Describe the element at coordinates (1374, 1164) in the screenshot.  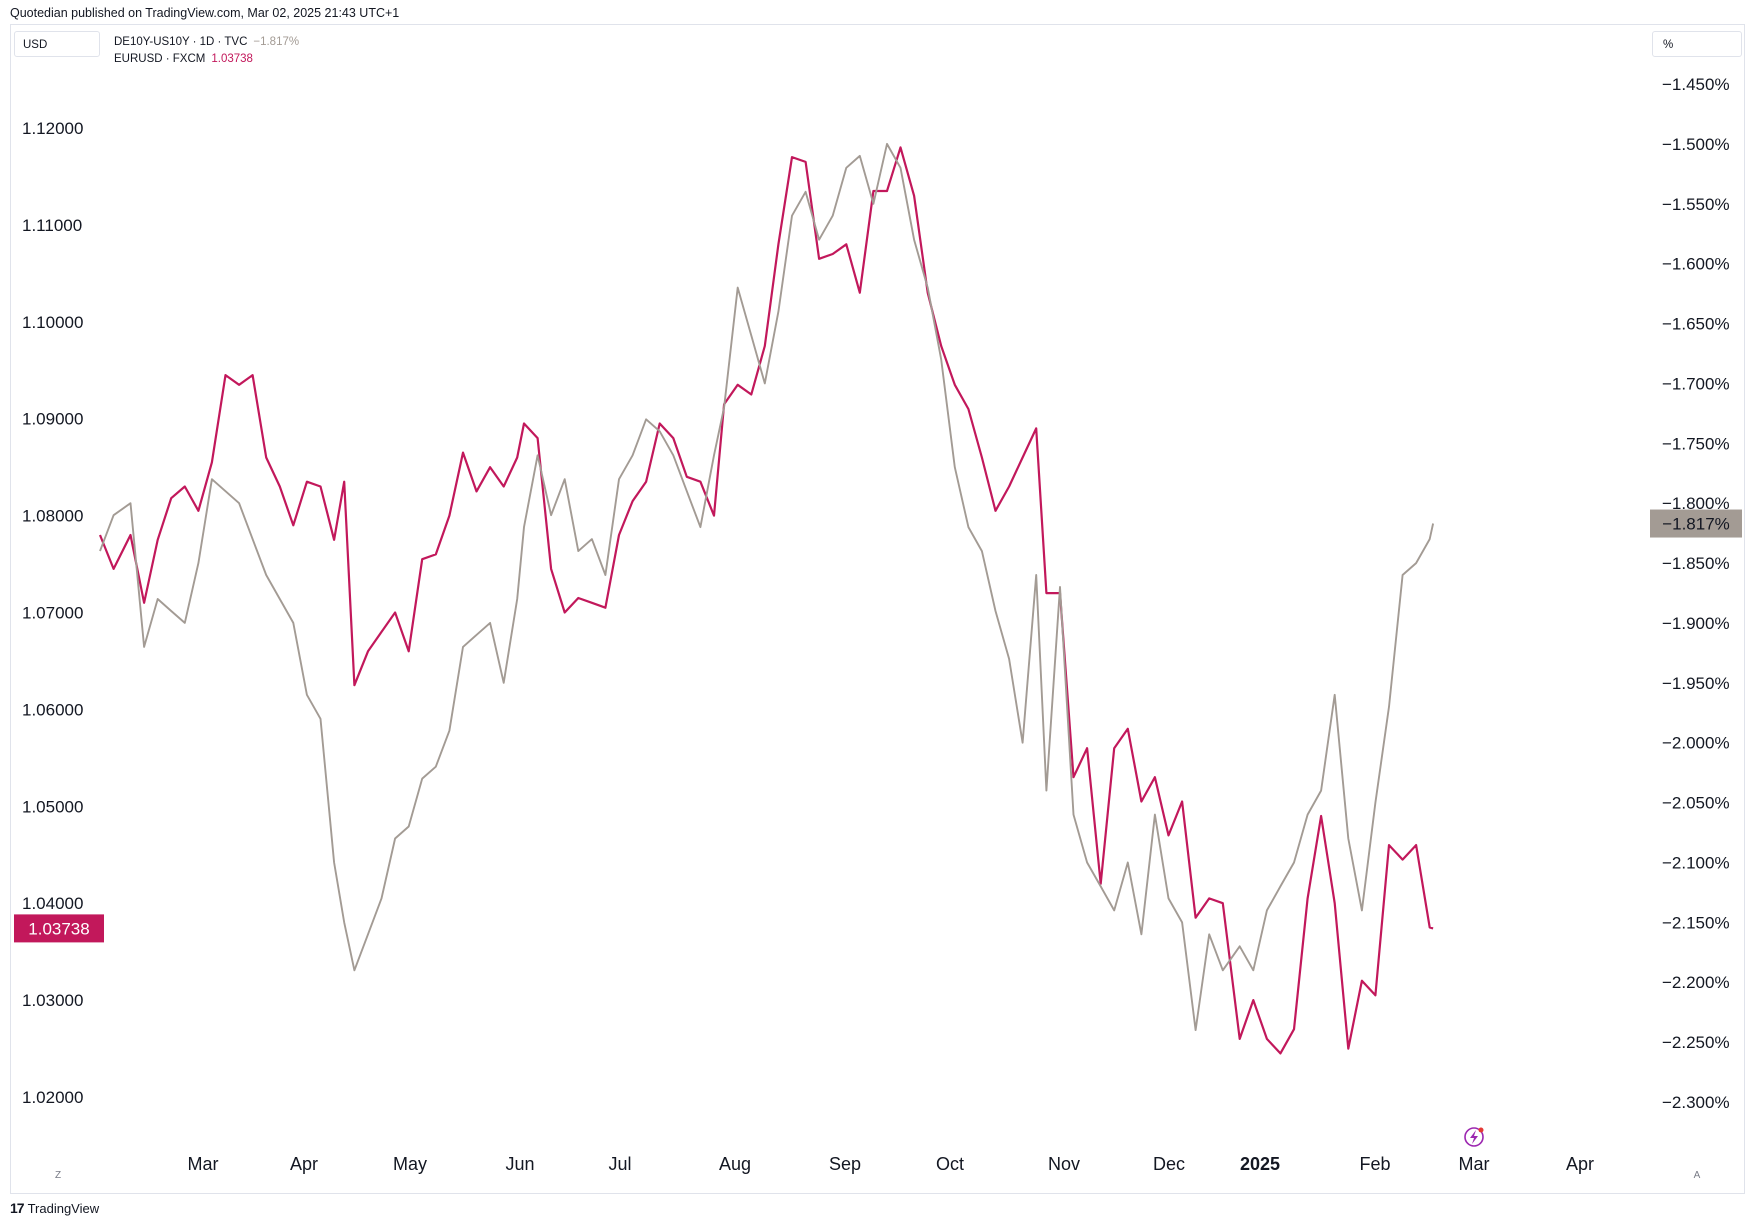
I see `x-axis-tick-label: Feb` at that location.